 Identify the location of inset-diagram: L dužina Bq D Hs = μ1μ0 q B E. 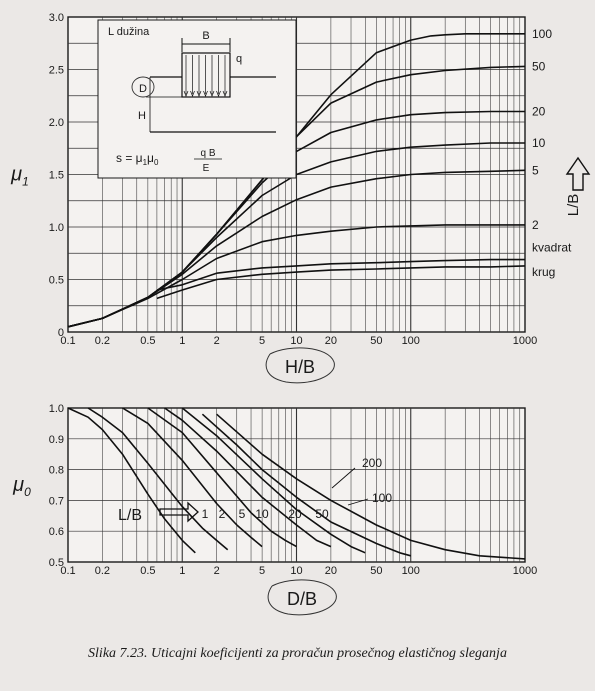
(197, 99).